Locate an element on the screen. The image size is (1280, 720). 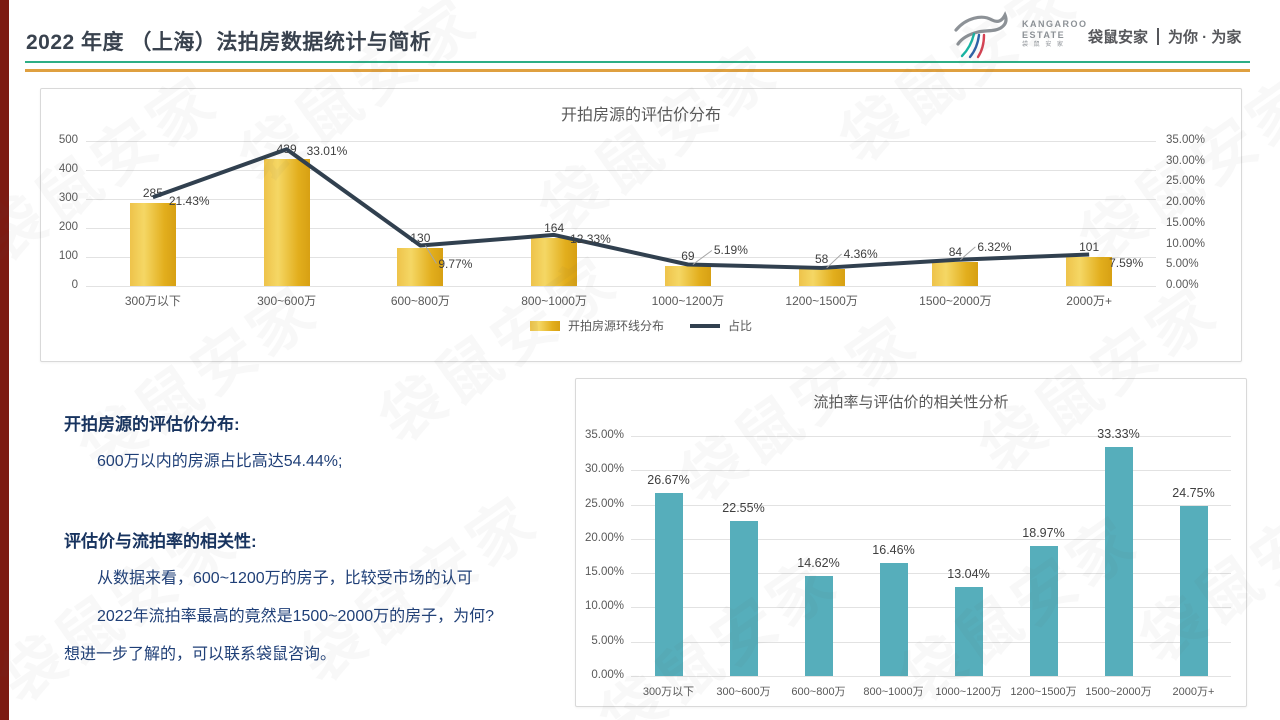
bar-value-label: 285 is located at coordinates (152, 193).